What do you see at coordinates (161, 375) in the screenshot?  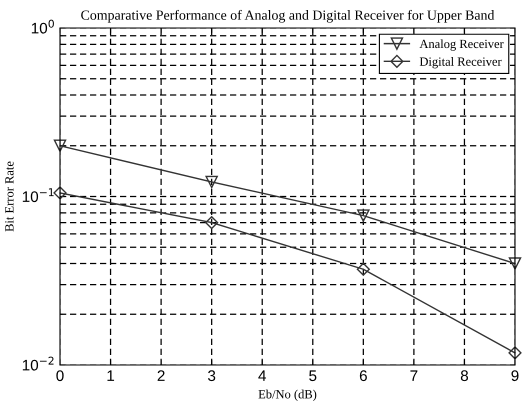 I see `x-tick-label: 2` at bounding box center [161, 375].